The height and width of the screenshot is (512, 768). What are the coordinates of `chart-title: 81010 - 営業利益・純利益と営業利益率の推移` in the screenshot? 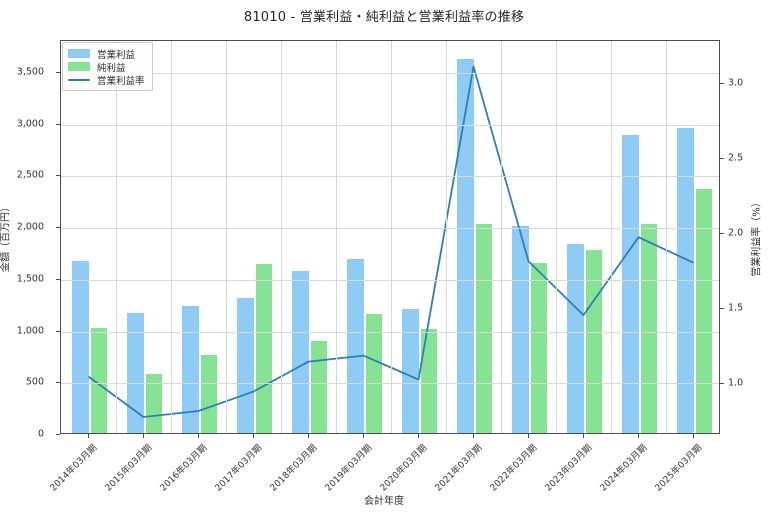 It's located at (384, 17).